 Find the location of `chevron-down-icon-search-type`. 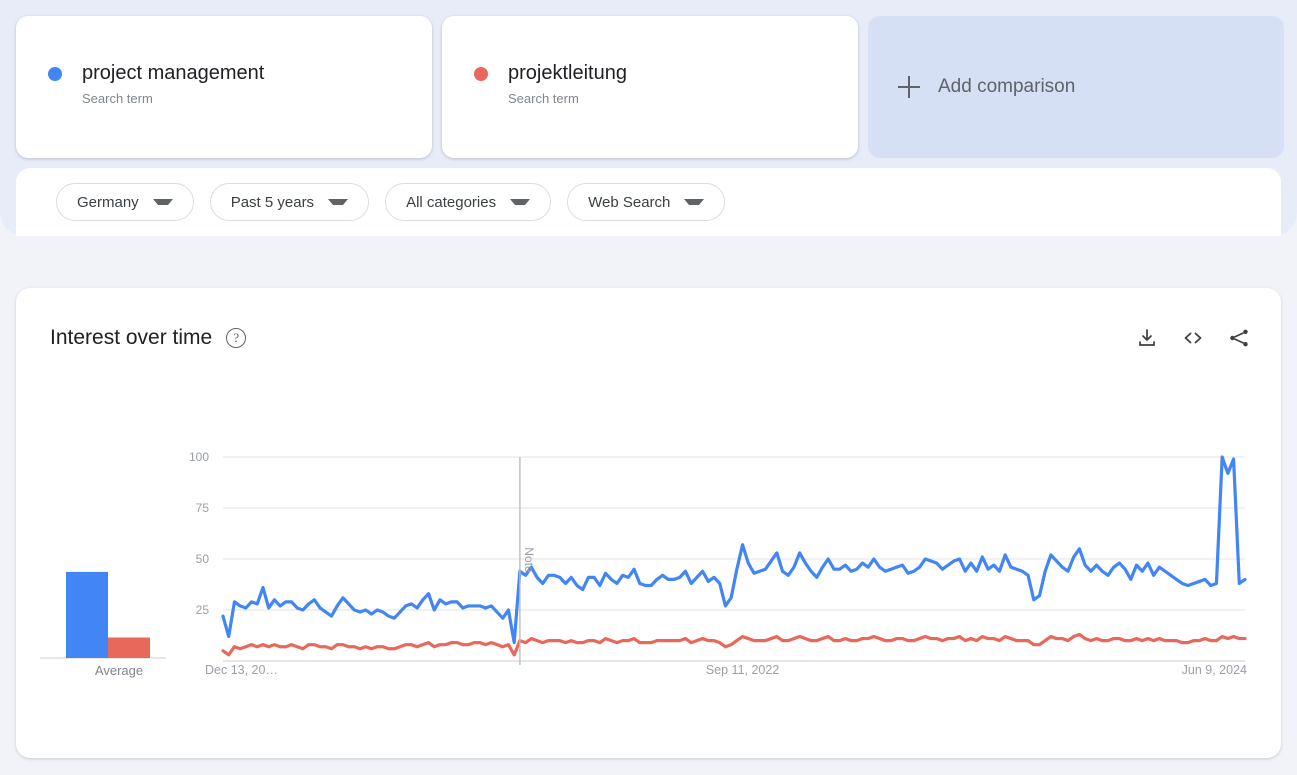

chevron-down-icon-search-type is located at coordinates (694, 202).